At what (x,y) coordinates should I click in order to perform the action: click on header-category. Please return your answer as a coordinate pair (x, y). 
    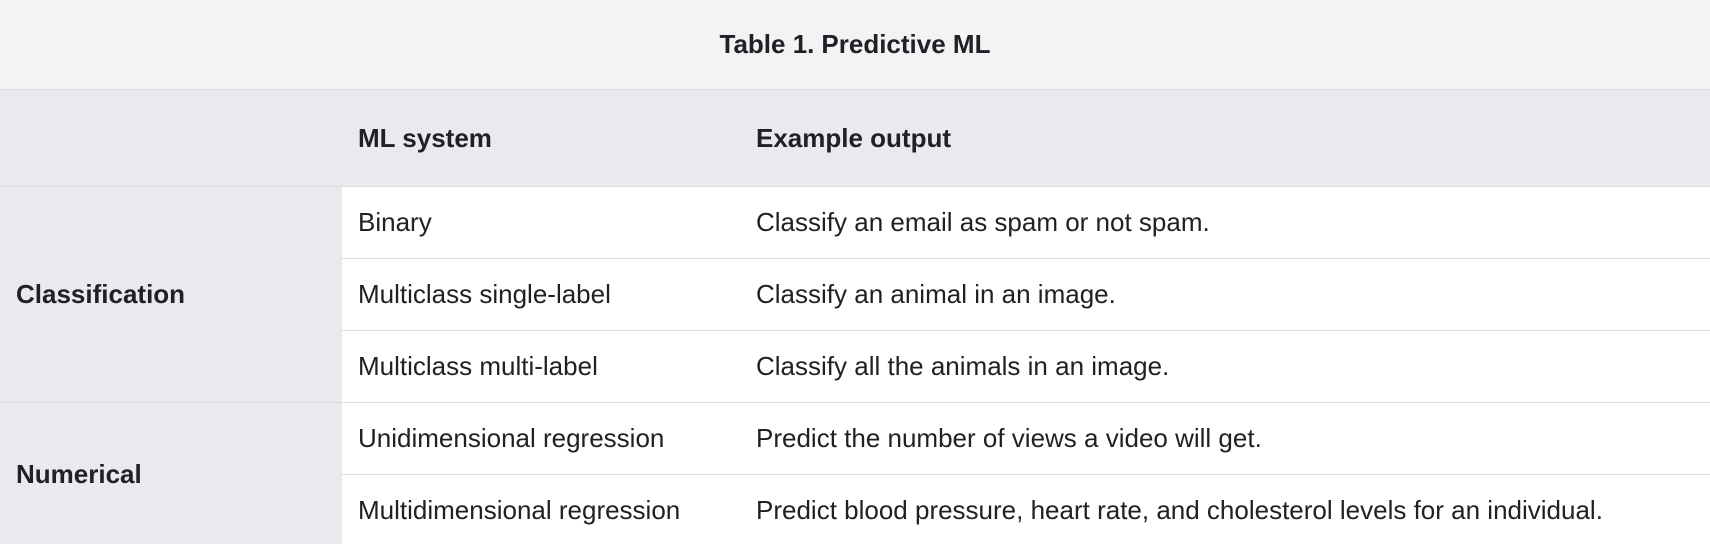
    Looking at the image, I should click on (171, 138).